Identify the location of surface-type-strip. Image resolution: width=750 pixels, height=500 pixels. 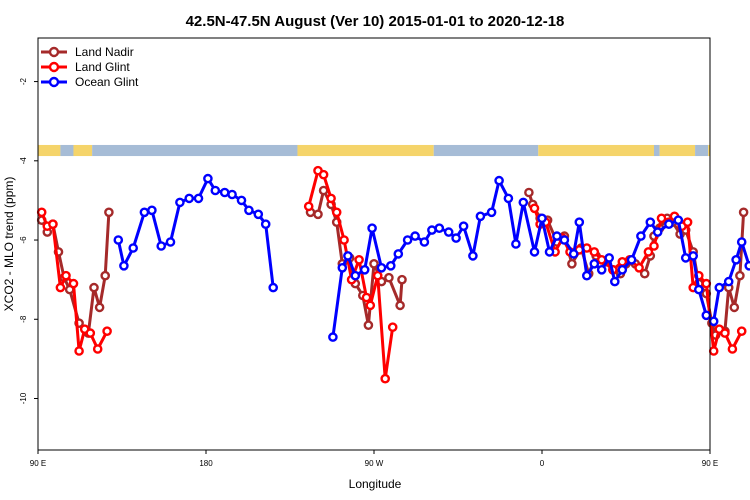
(374, 150).